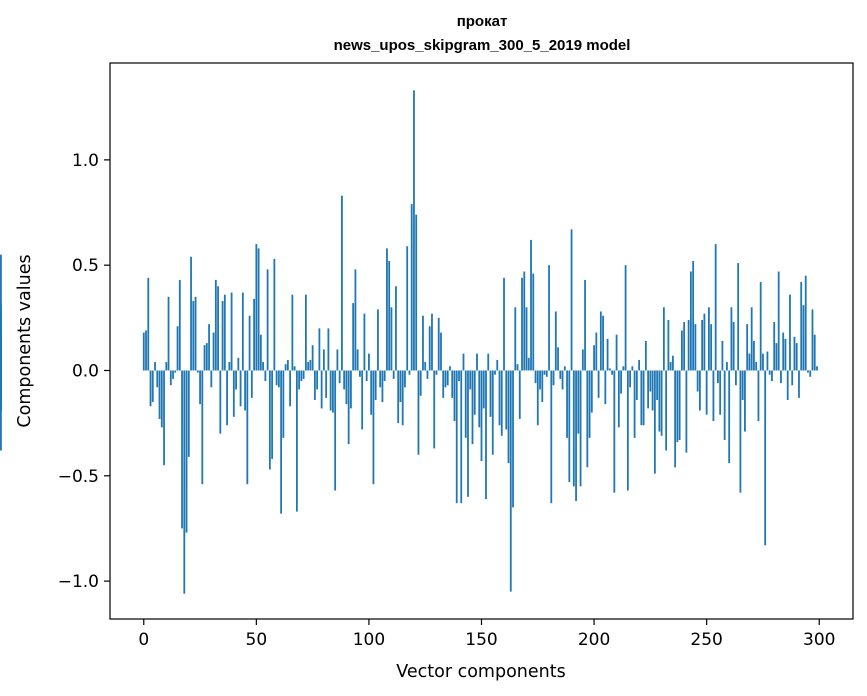 The image size is (867, 696). I want to click on chart-subtitle: news_upos_skipgram_300_5_2019 model, so click(482, 45).